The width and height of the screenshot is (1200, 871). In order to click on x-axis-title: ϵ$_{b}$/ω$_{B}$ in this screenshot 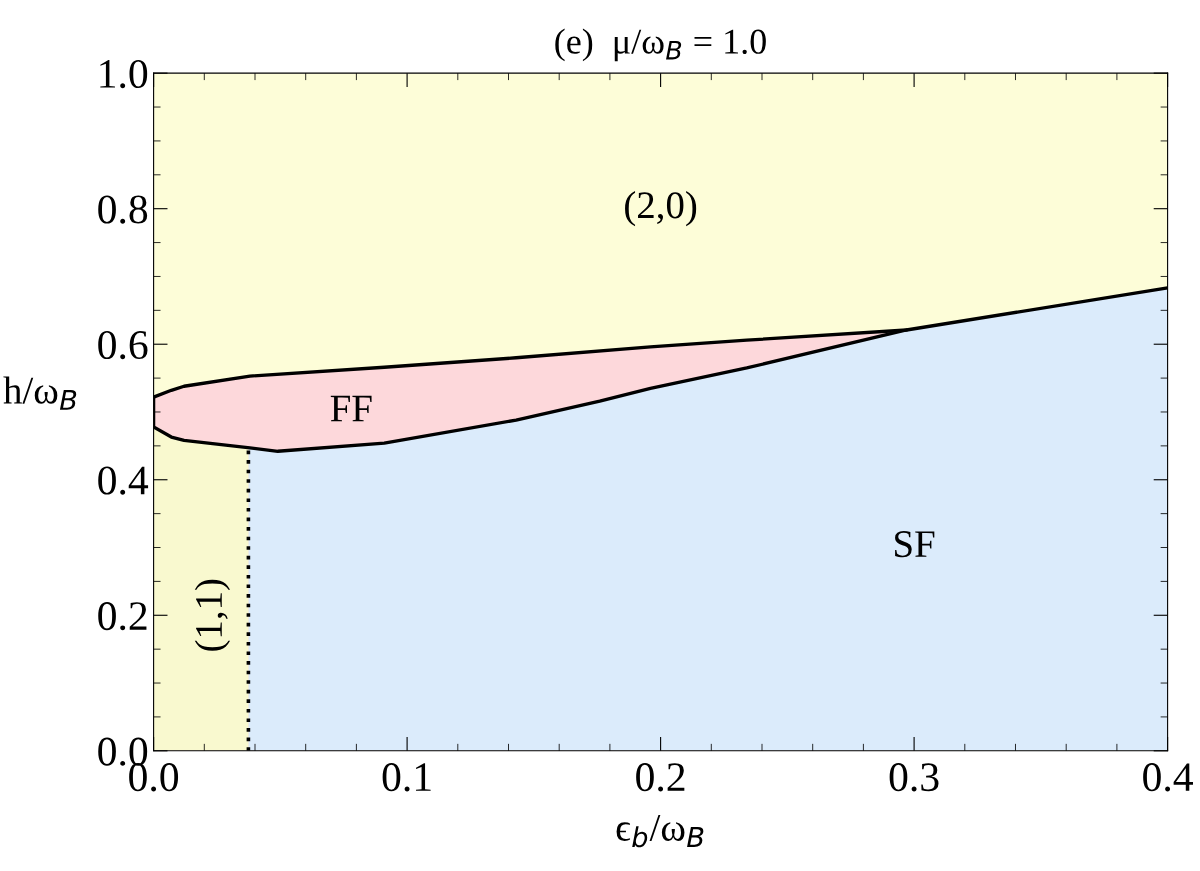, I will do `click(660, 831)`.